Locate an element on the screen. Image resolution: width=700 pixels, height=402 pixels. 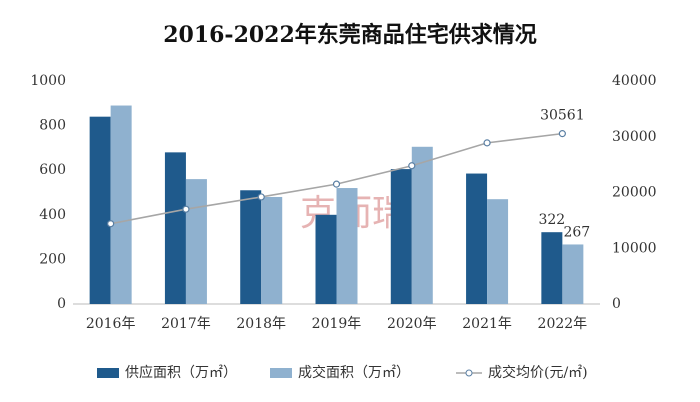
x-tick-label: 2019年 is located at coordinates (337, 324).